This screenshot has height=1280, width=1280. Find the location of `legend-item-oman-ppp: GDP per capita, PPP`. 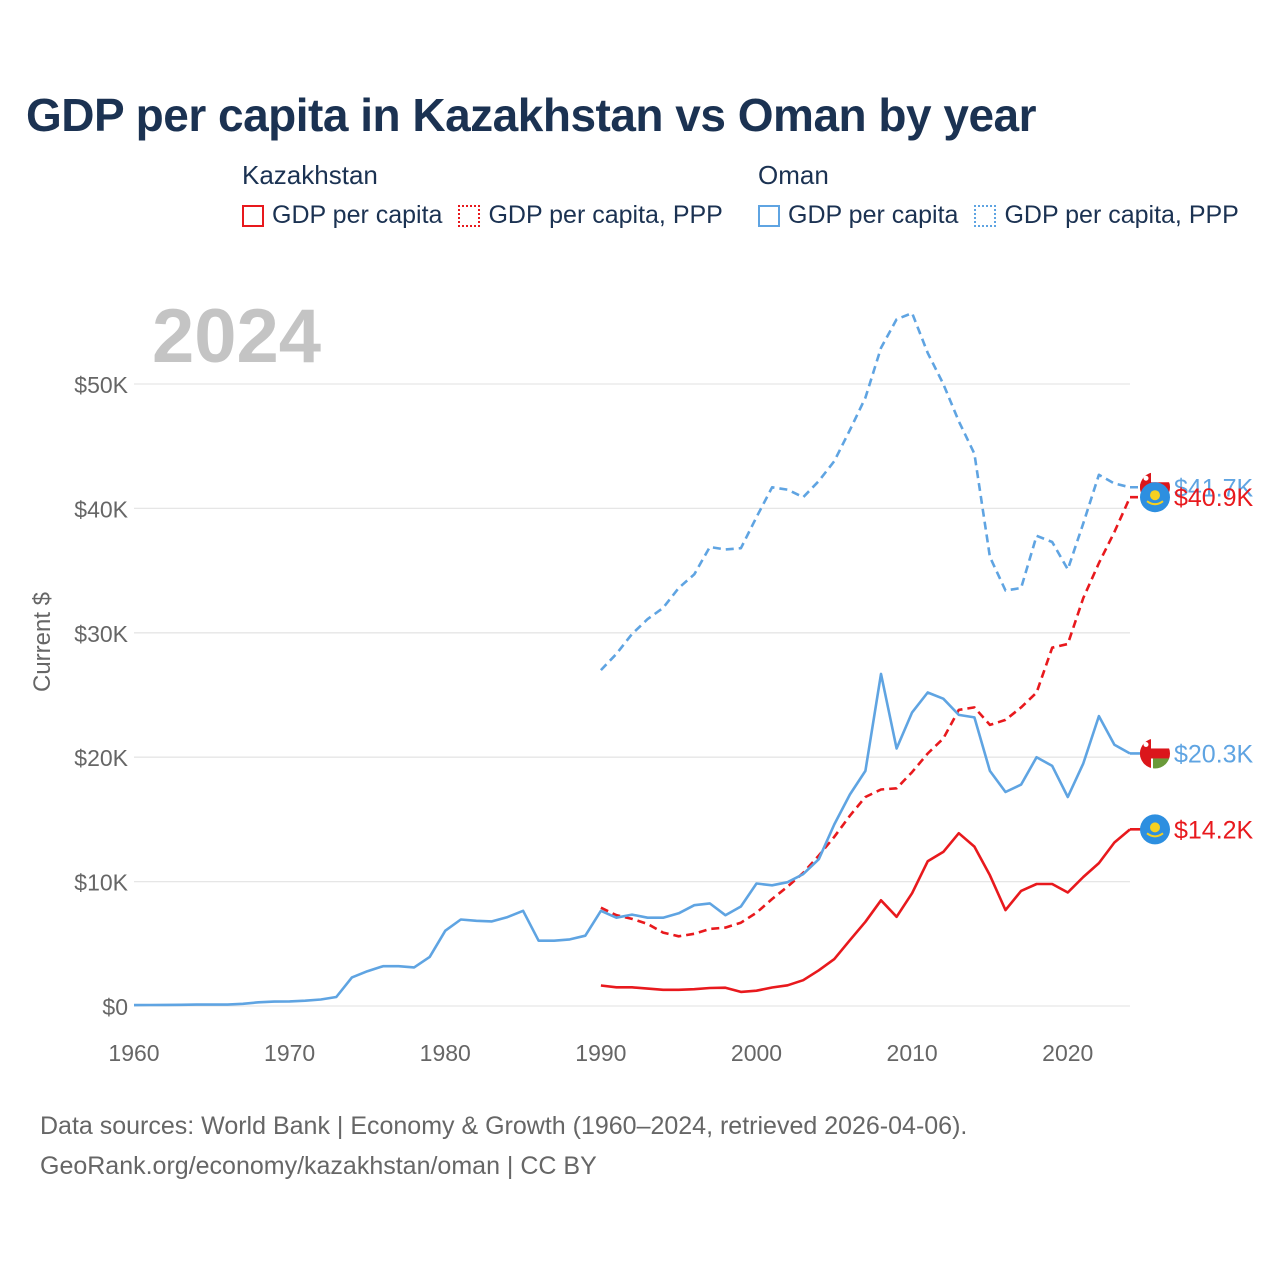

legend-item-oman-ppp: GDP per capita, PPP is located at coordinates (1106, 215).